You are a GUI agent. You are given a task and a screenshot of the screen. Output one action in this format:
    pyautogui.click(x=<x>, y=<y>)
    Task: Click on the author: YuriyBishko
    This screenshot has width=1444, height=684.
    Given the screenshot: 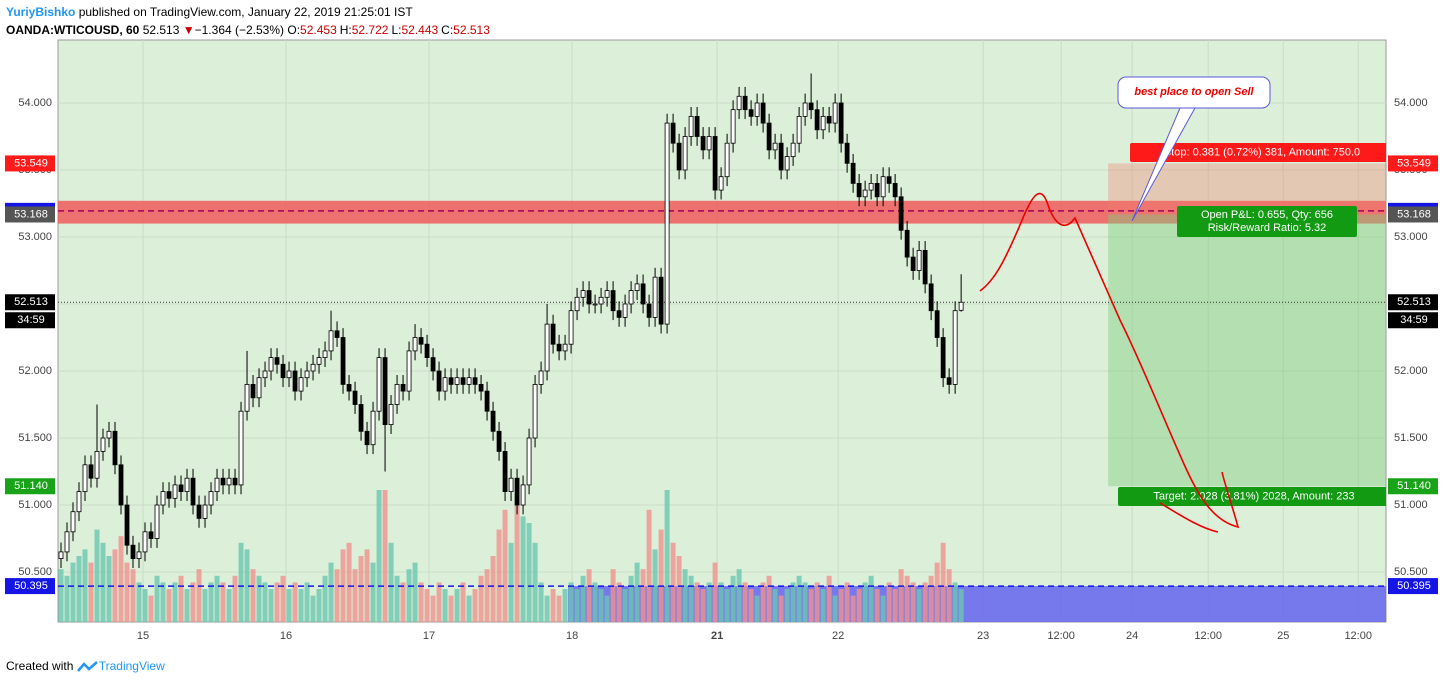 What is the action you would take?
    pyautogui.click(x=41, y=12)
    